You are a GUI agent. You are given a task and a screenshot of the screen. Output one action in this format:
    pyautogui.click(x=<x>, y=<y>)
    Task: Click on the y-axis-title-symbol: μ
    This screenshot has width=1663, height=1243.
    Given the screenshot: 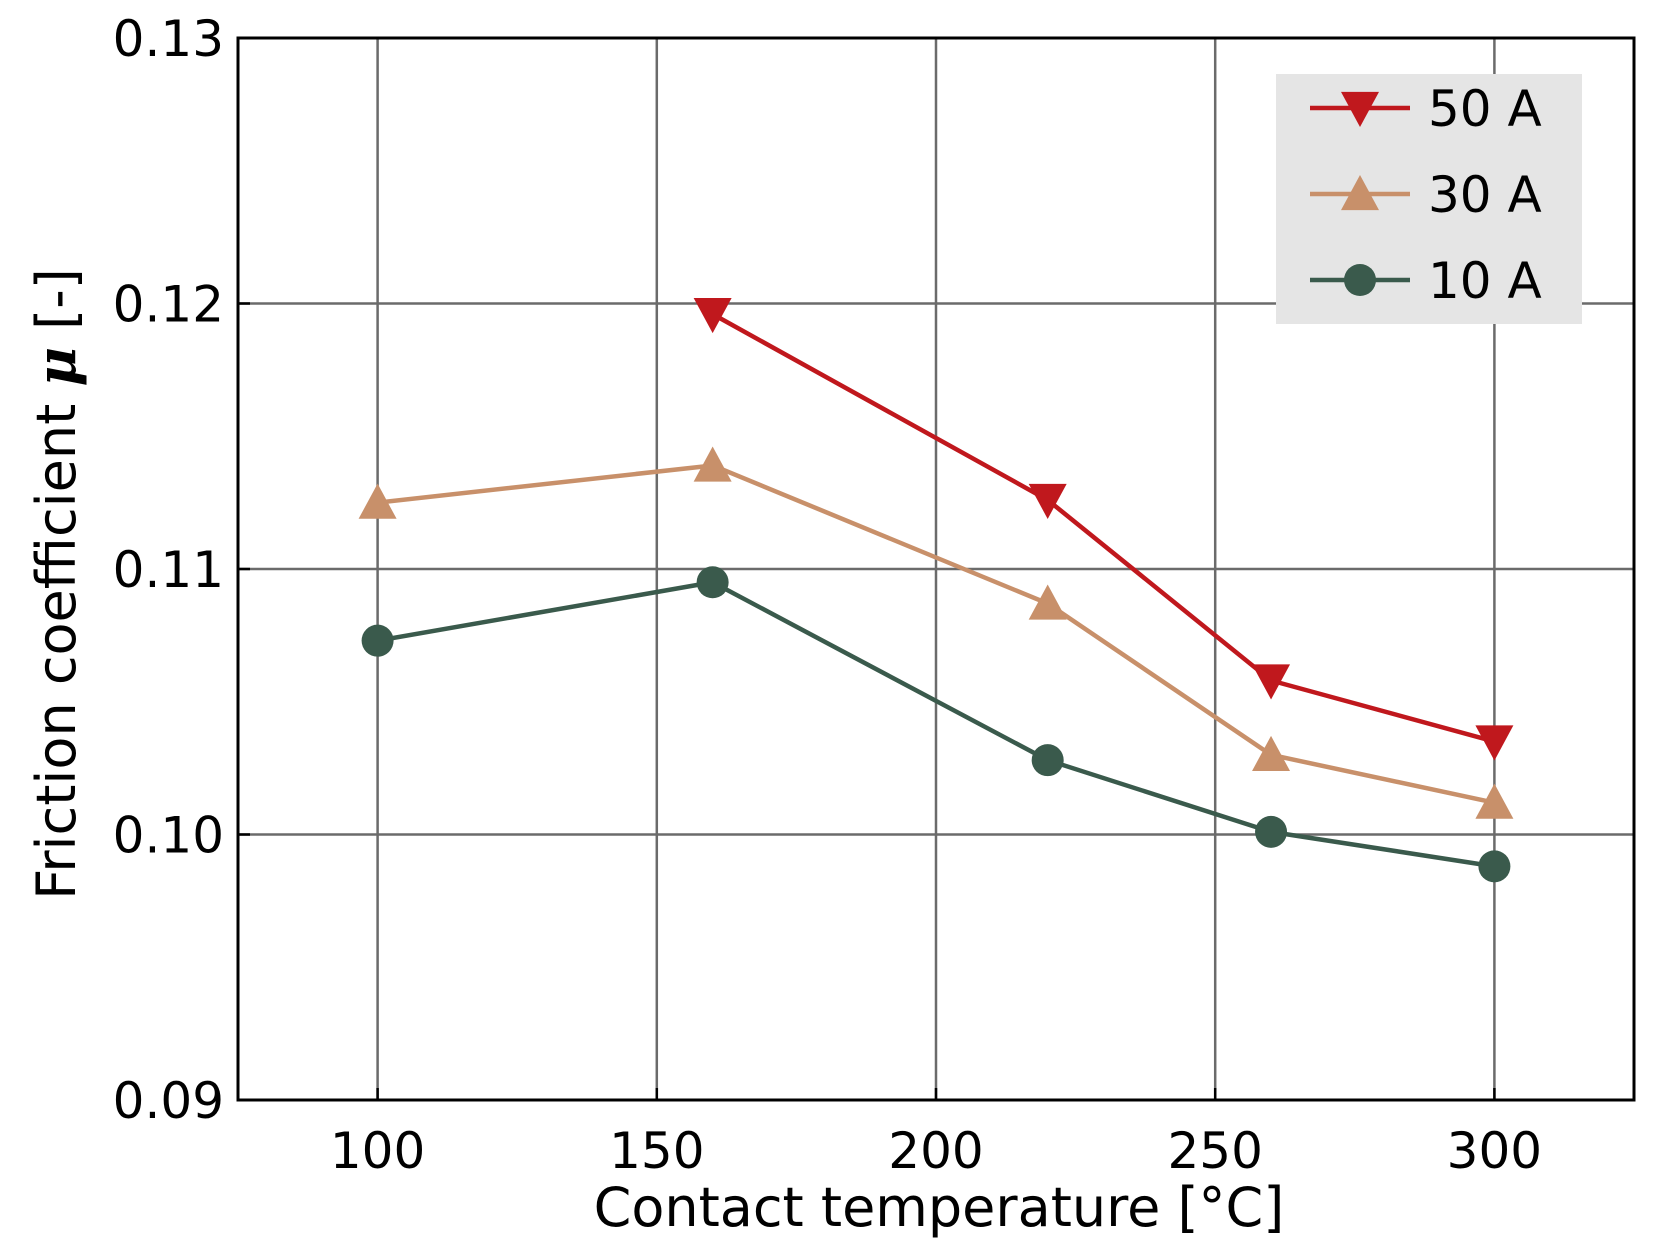 What is the action you would take?
    pyautogui.click(x=56, y=367)
    